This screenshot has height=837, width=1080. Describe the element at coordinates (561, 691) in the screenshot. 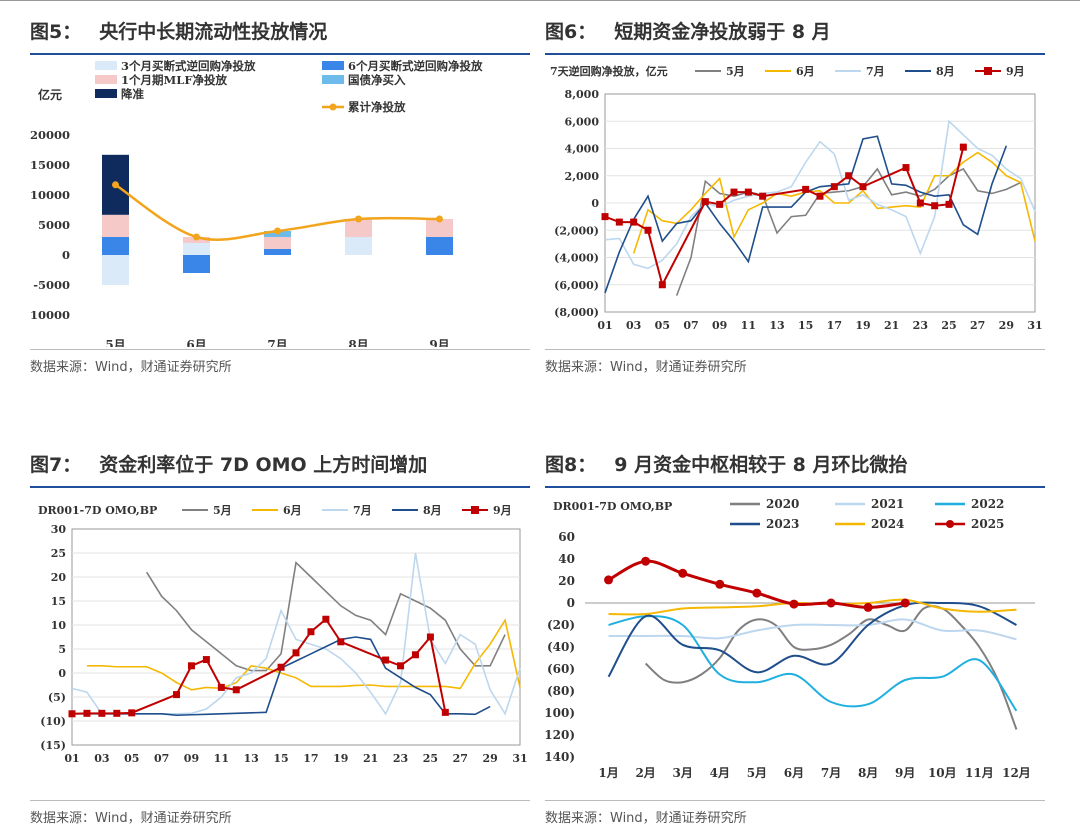

I see `y-tick-label: (80)` at that location.